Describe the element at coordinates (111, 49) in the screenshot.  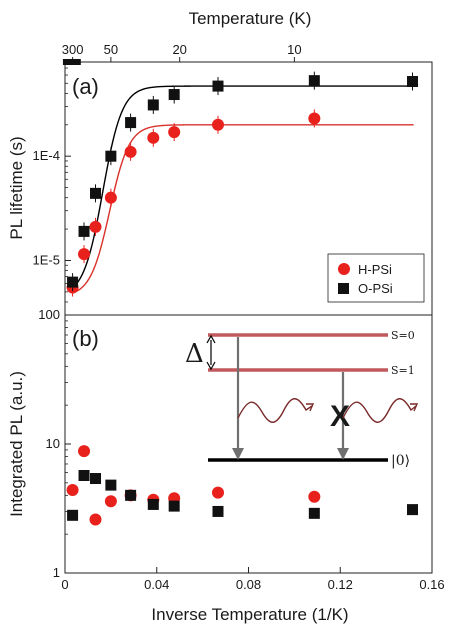
I see `top-tick-label-50: 50` at that location.